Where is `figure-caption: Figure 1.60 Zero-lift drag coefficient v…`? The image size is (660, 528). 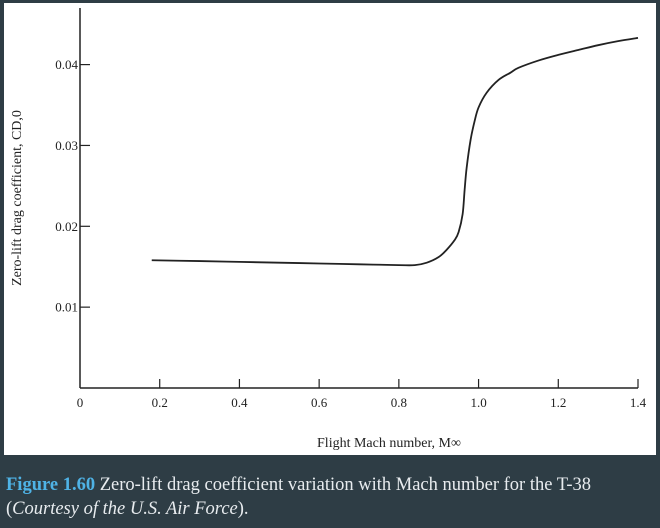 figure-caption: Figure 1.60 Zero-lift drag coefficient v… is located at coordinates (330, 497).